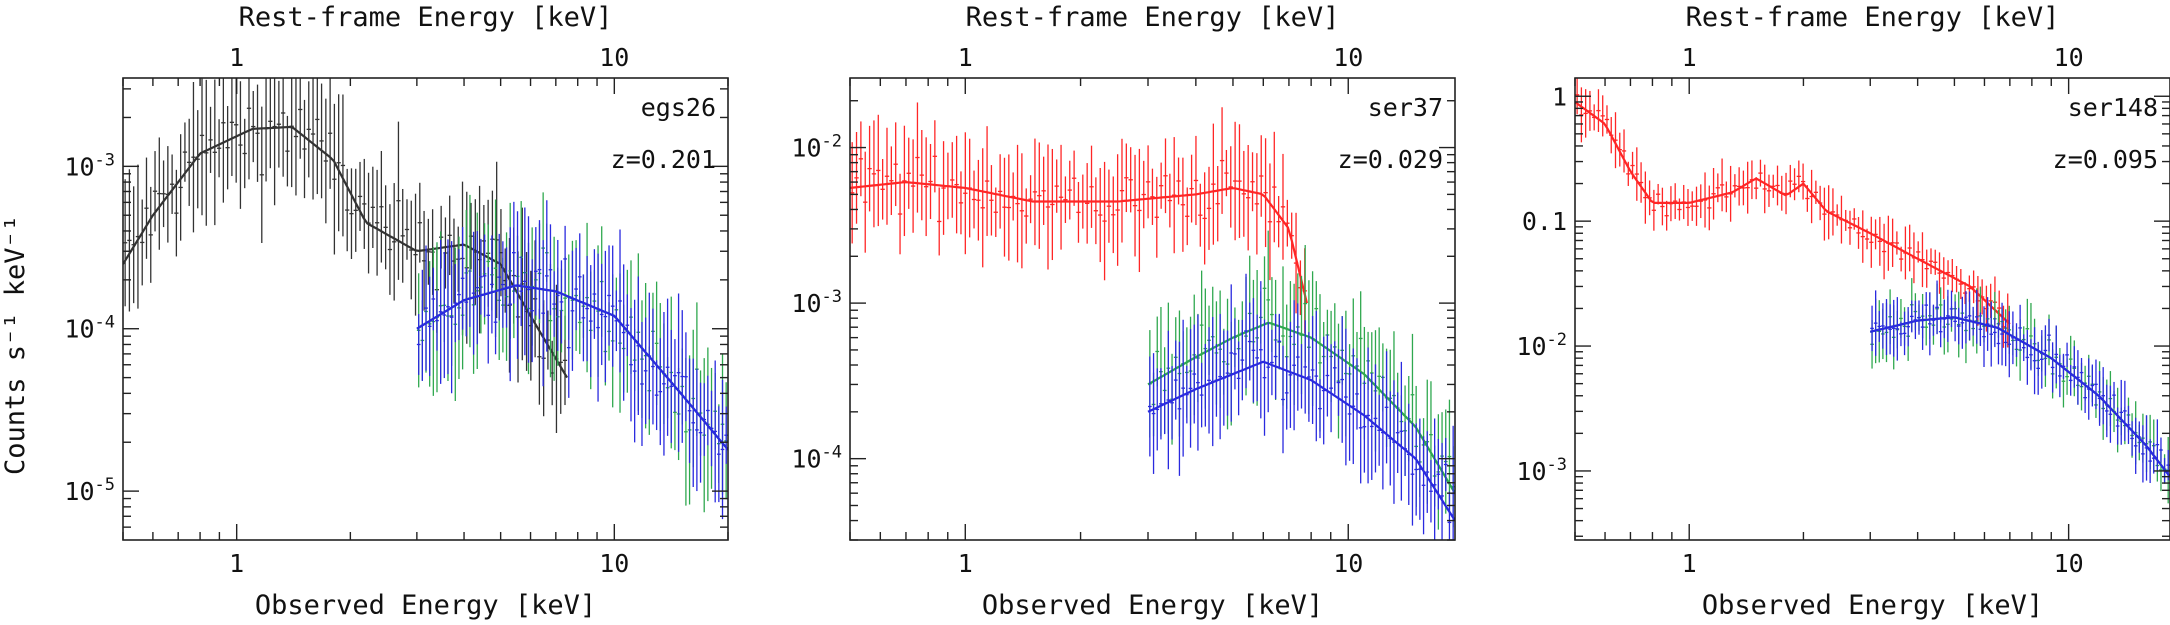 This screenshot has width=2170, height=625. I want to click on source-label: ser37, so click(1405, 107).